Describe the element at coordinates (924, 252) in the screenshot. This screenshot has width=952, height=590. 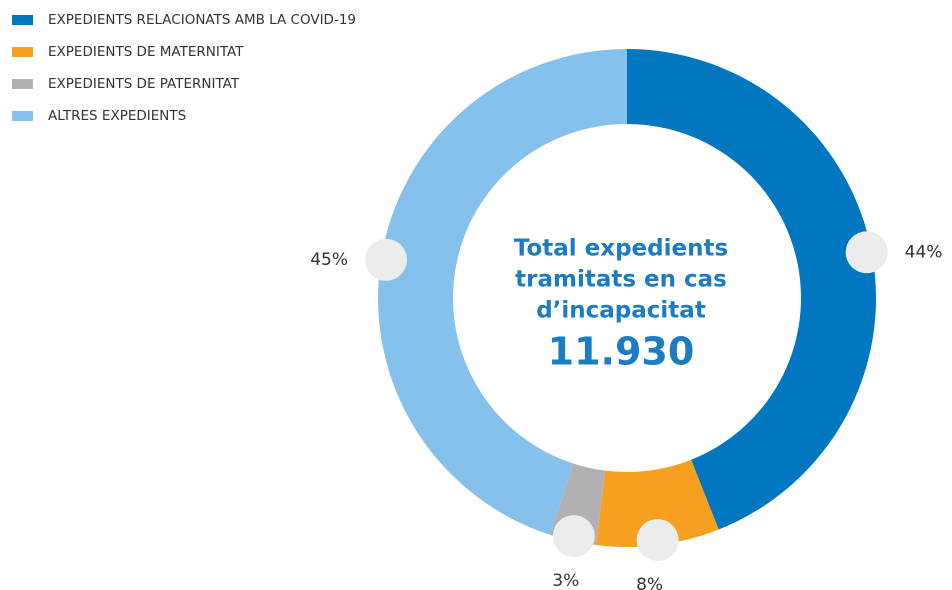
I see `value-label: 44%` at that location.